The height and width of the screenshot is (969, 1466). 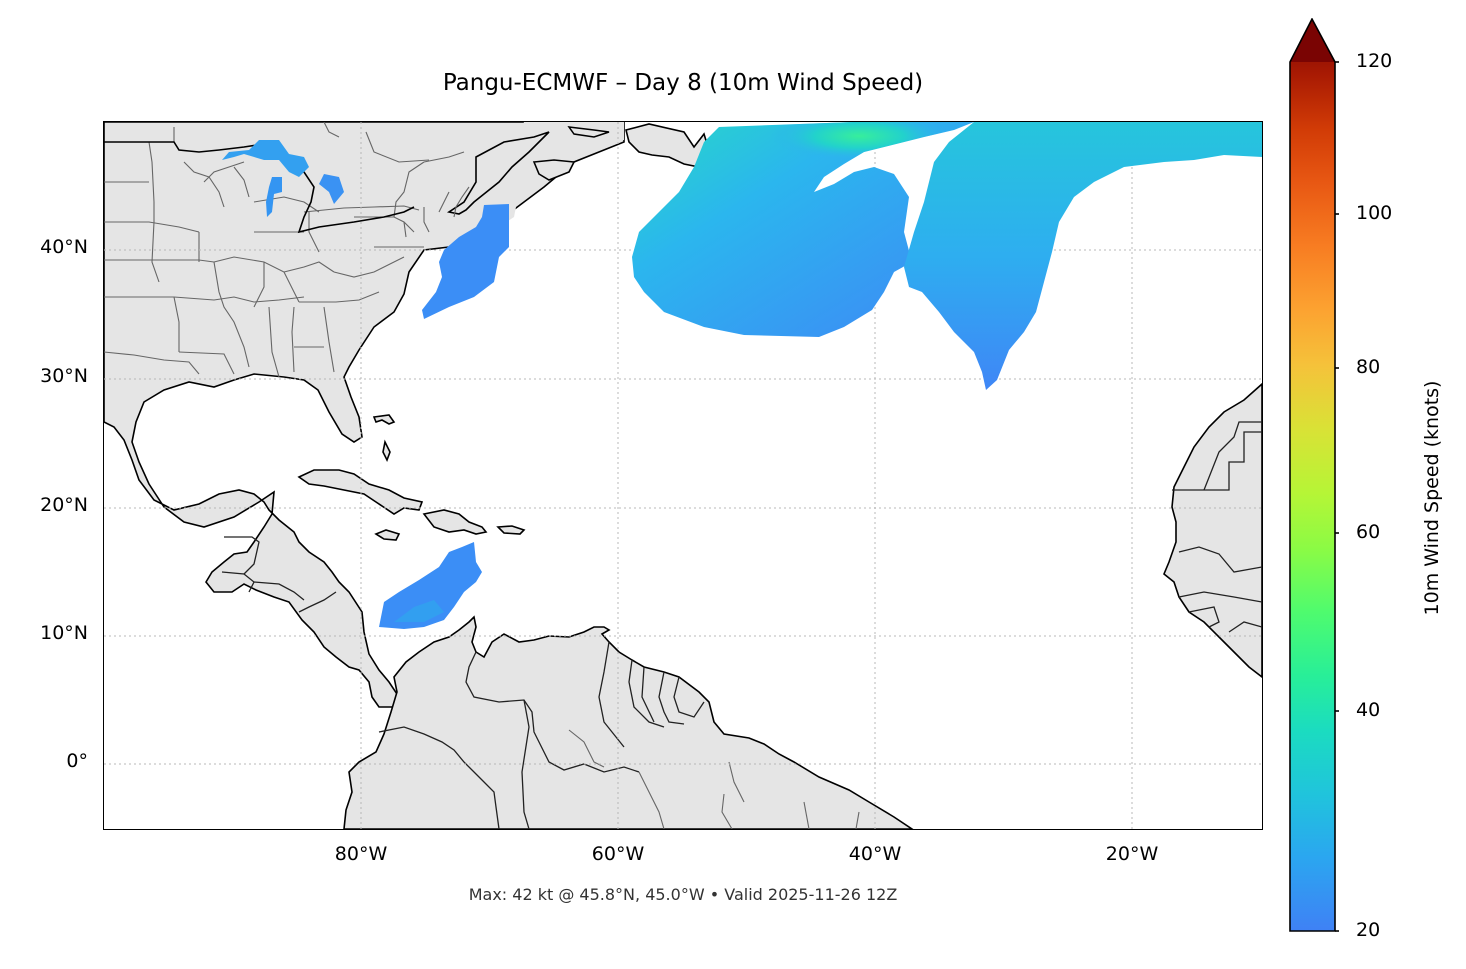 What do you see at coordinates (1368, 367) in the screenshot?
I see `colorbar-tick-80: 80` at bounding box center [1368, 367].